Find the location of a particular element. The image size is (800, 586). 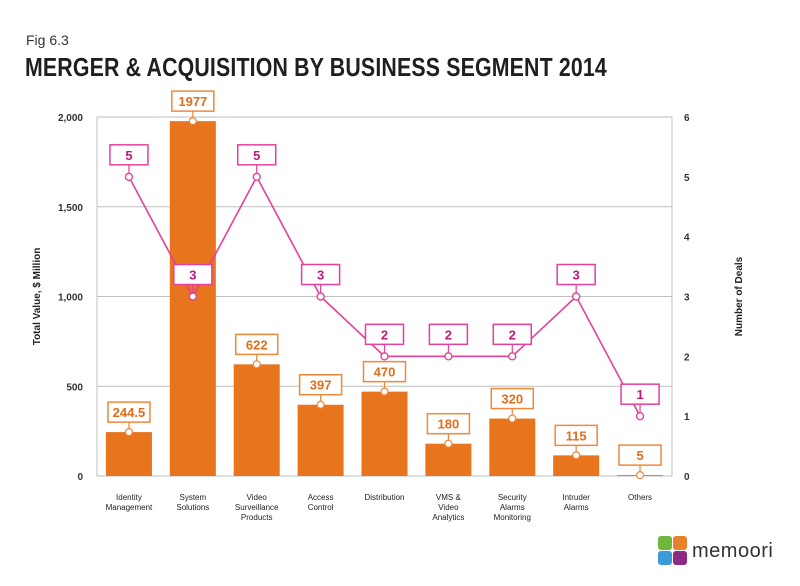

bar-value-label: 244.5 is located at coordinates (129, 412).